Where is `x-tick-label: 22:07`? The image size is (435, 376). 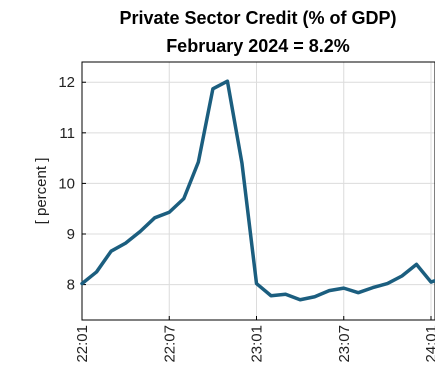 x-tick-label: 22:07 is located at coordinates (169, 344).